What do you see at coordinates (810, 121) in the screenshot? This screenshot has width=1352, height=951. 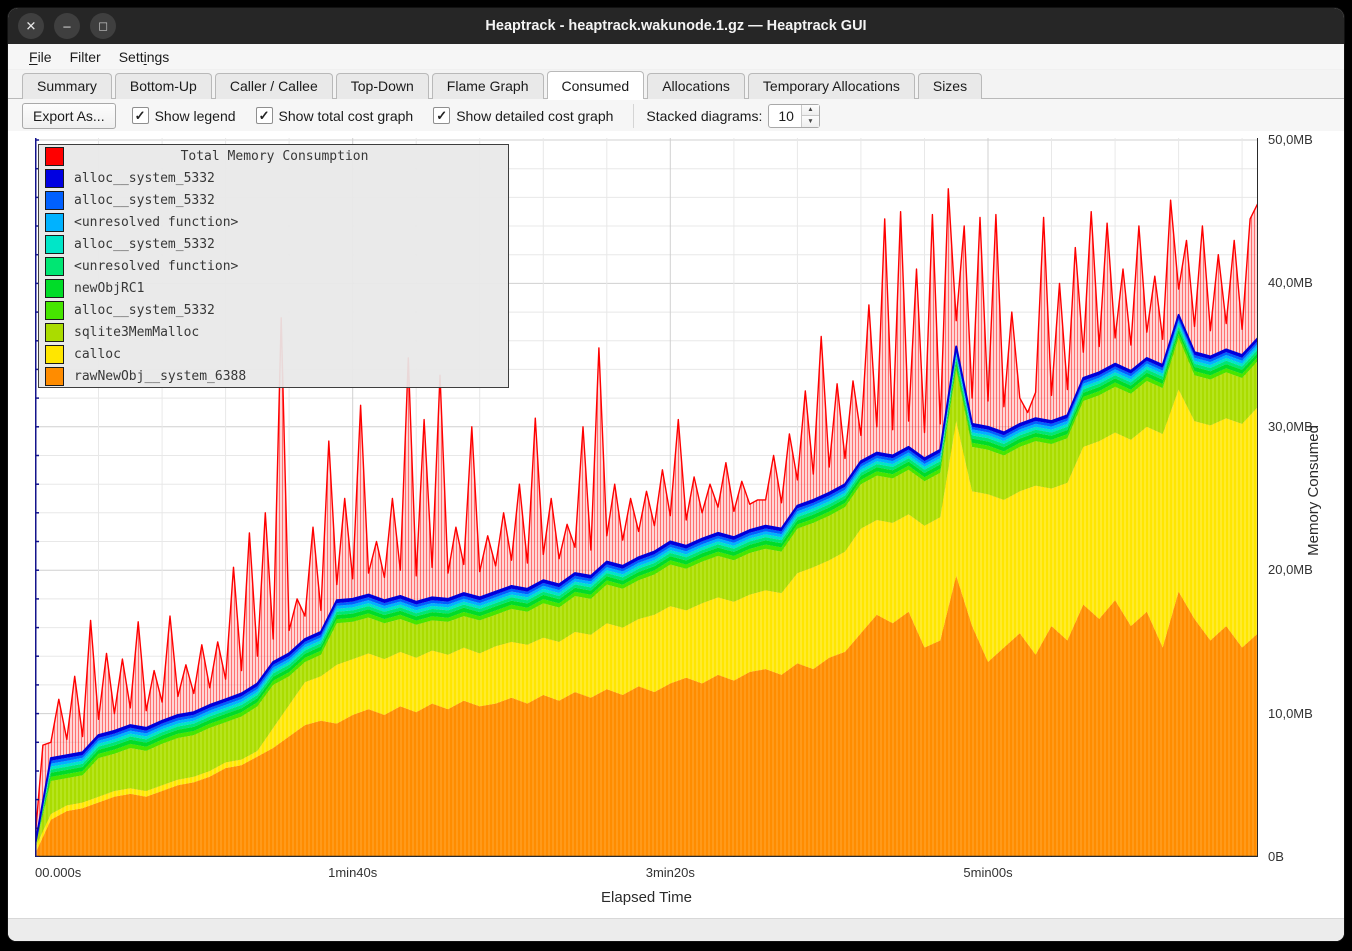 I see `spinbox-down-arrow: ▼` at bounding box center [810, 121].